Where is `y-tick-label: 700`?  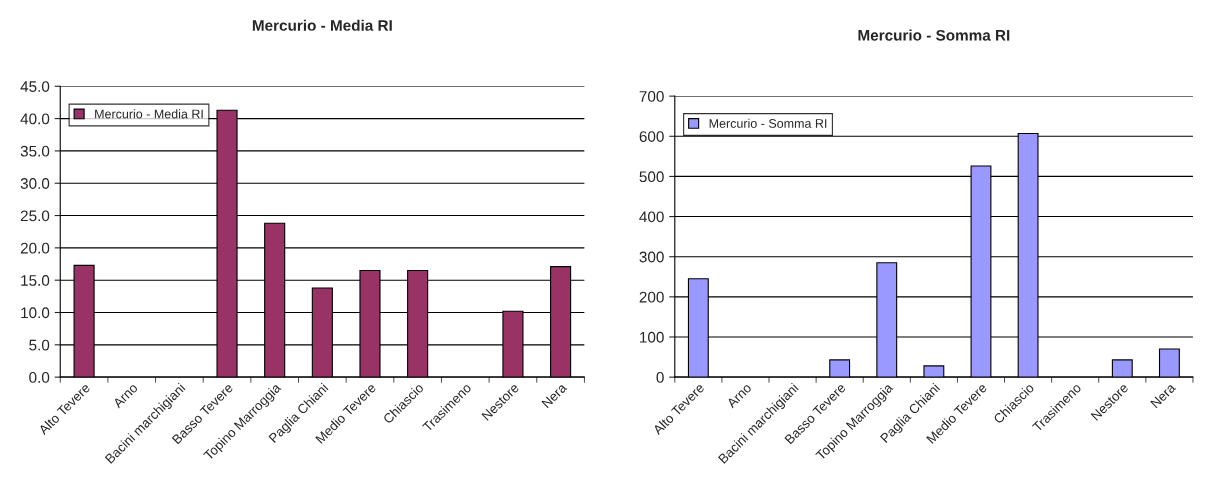
y-tick-label: 700 is located at coordinates (651, 96).